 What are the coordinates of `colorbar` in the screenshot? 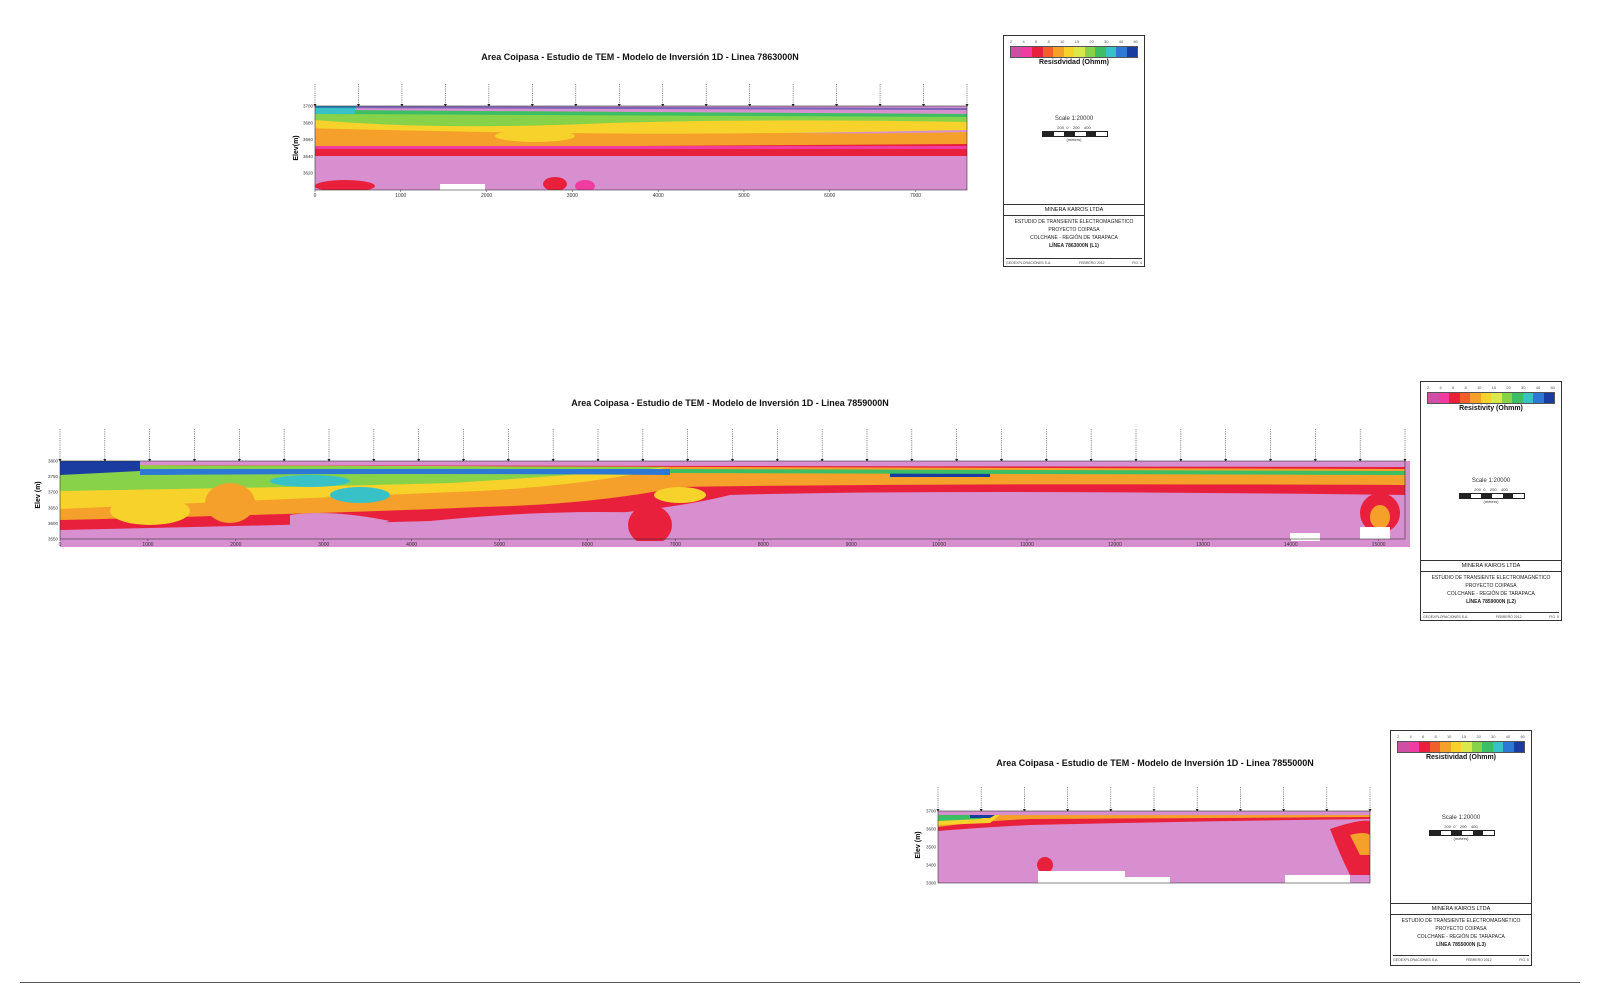 It's located at (1491, 398).